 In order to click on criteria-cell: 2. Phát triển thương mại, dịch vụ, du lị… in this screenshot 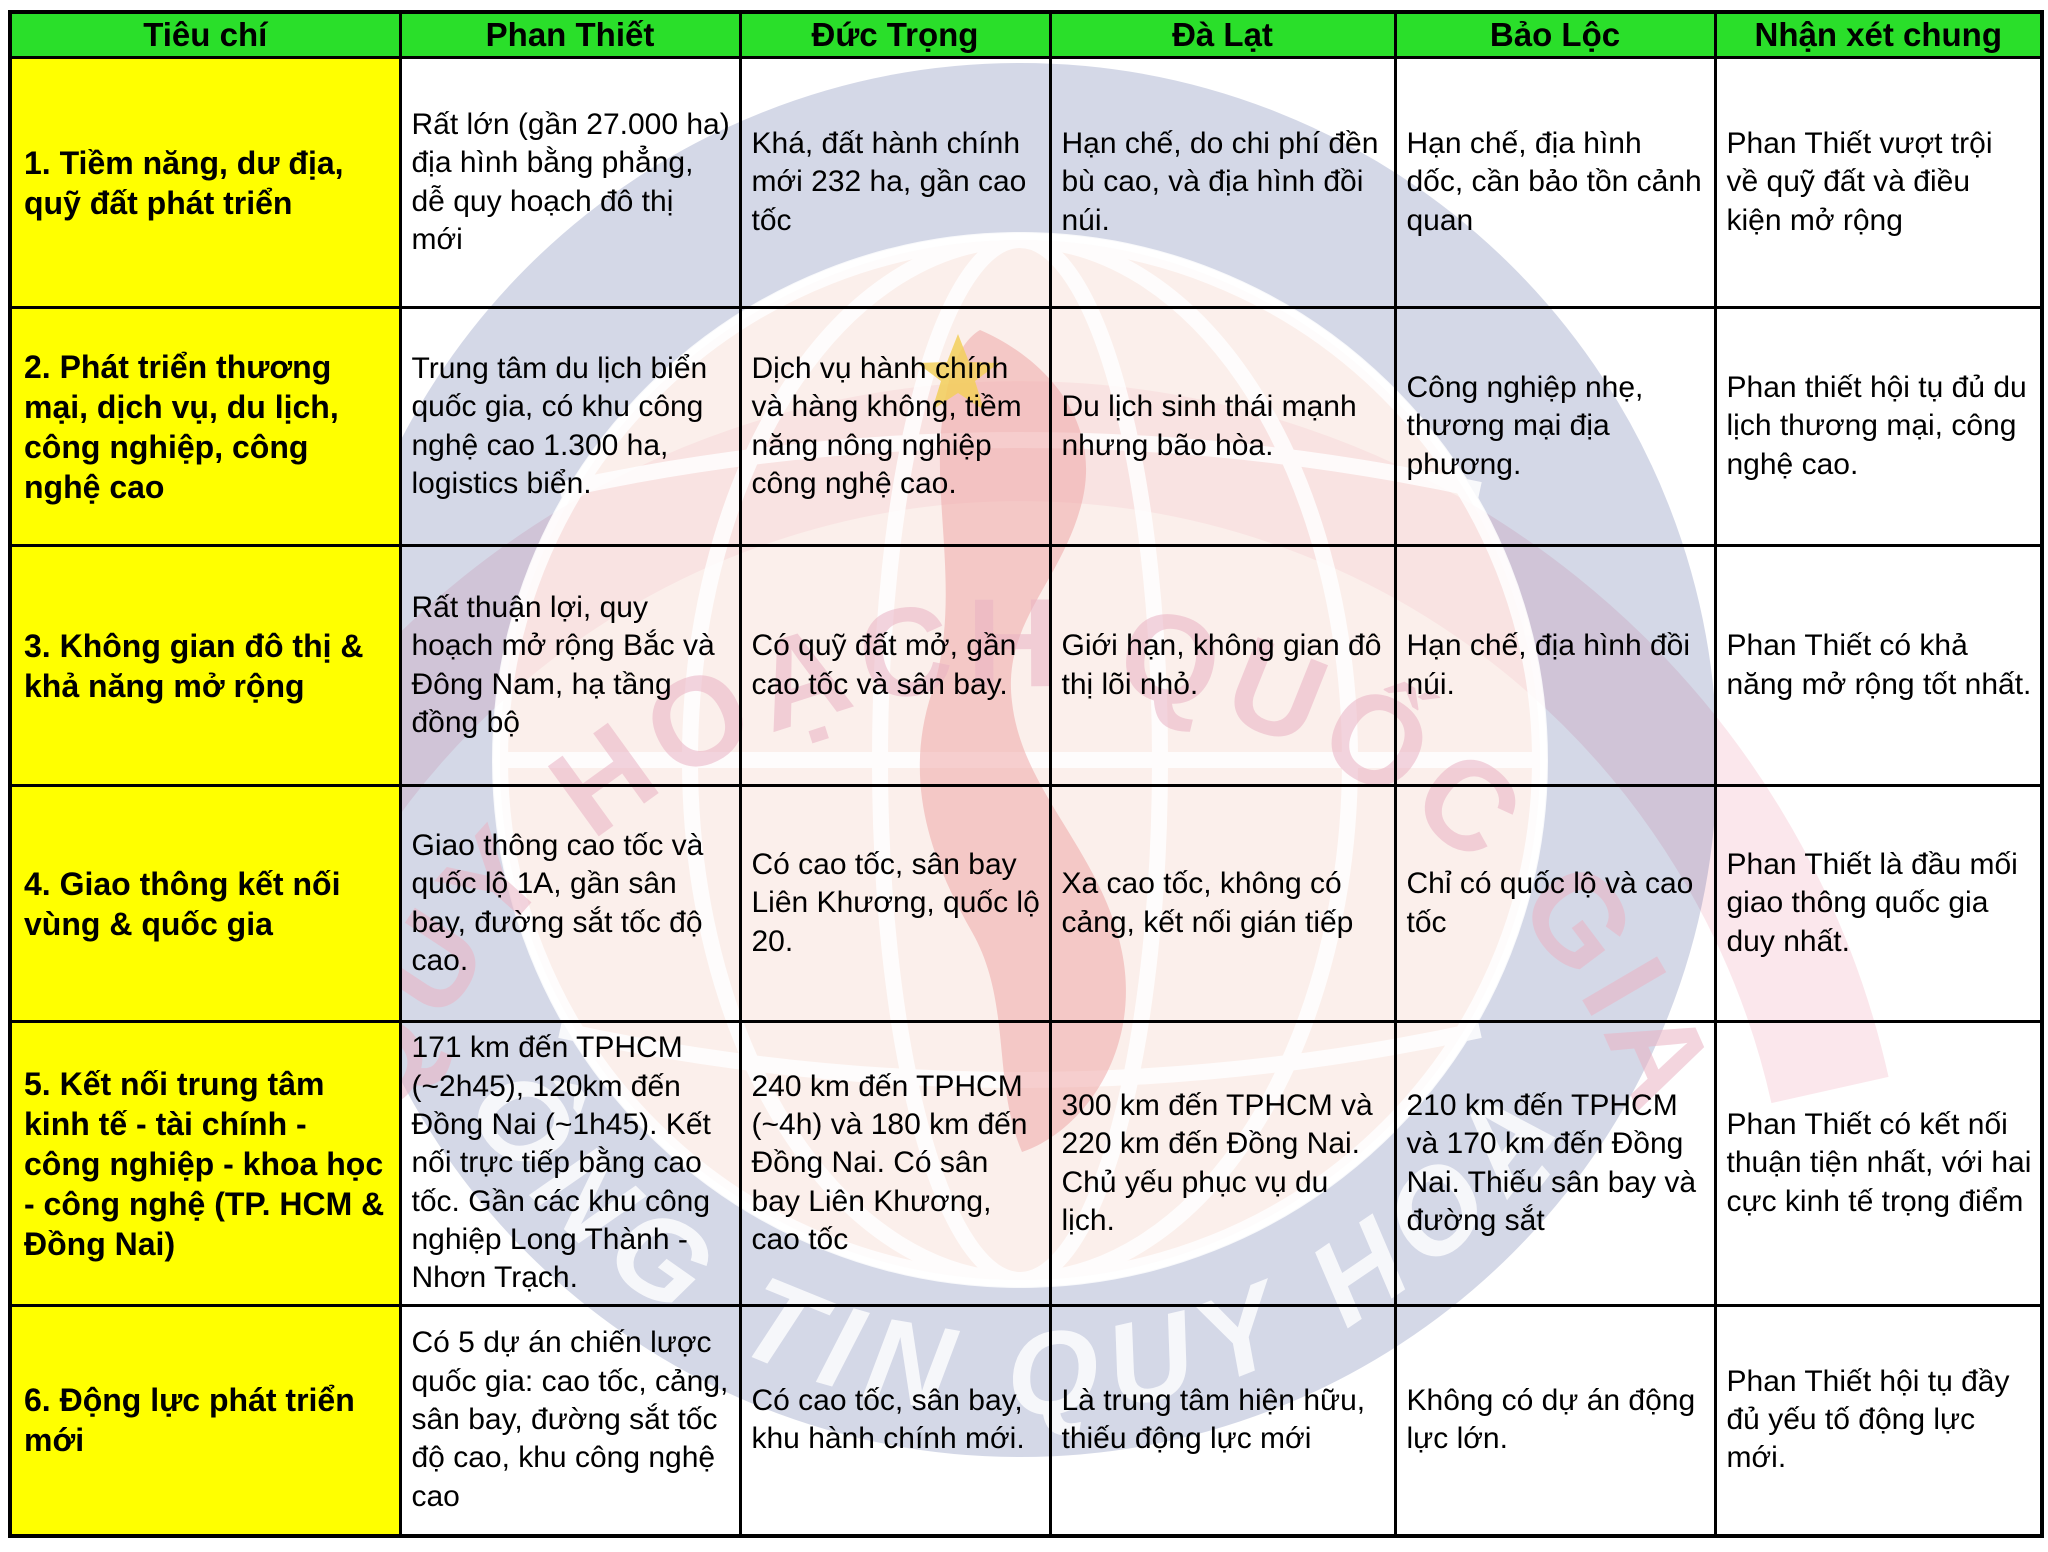, I will do `click(205, 426)`.